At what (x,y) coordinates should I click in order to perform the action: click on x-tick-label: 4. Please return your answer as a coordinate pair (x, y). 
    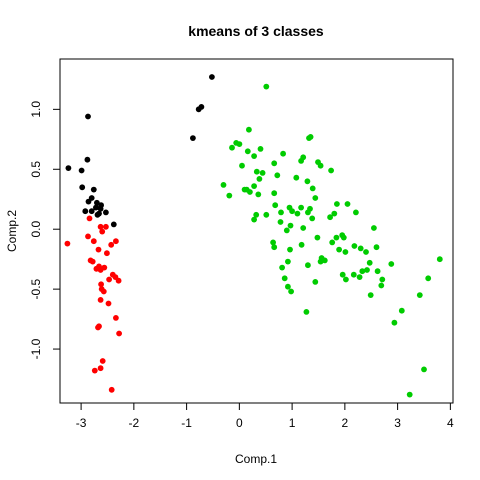
    Looking at the image, I should click on (450, 423).